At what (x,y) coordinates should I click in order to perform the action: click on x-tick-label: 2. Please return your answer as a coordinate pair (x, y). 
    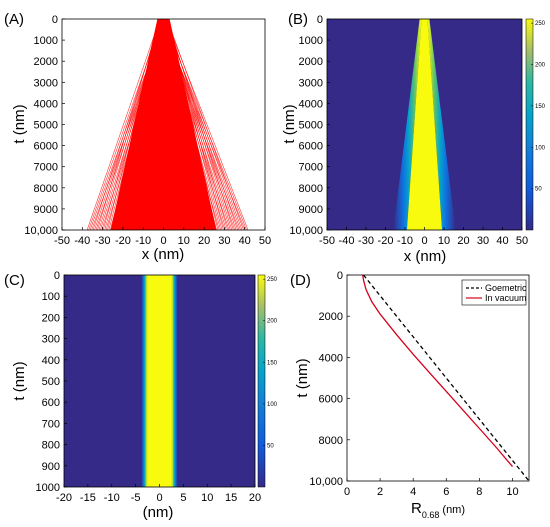
    Looking at the image, I should click on (380, 492).